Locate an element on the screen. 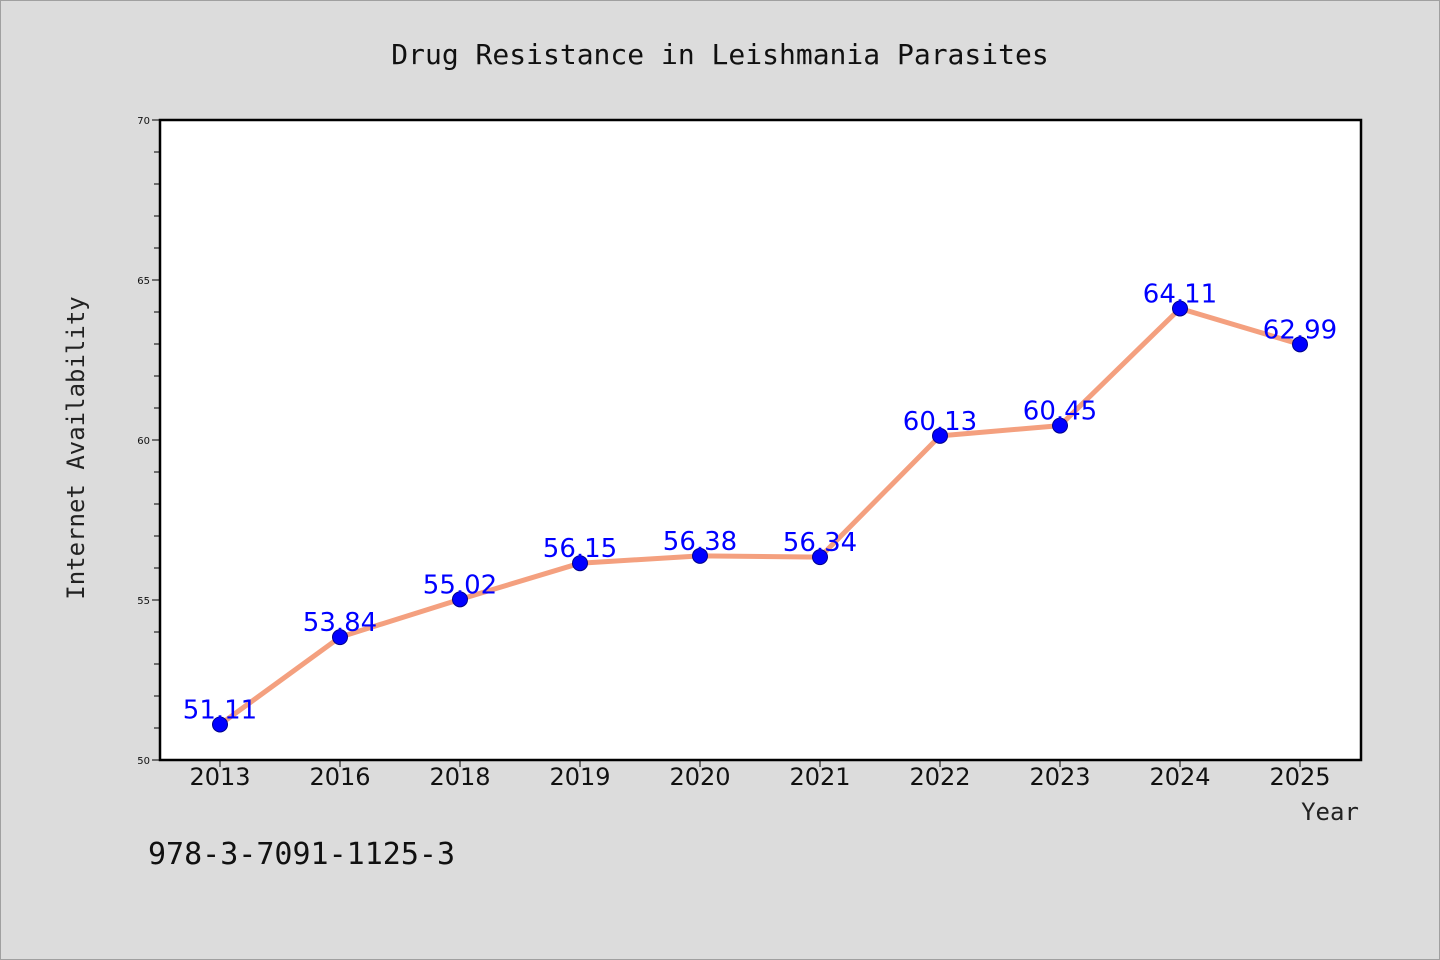 This screenshot has height=960, width=1440. x-tick-label: 2018 is located at coordinates (459, 777).